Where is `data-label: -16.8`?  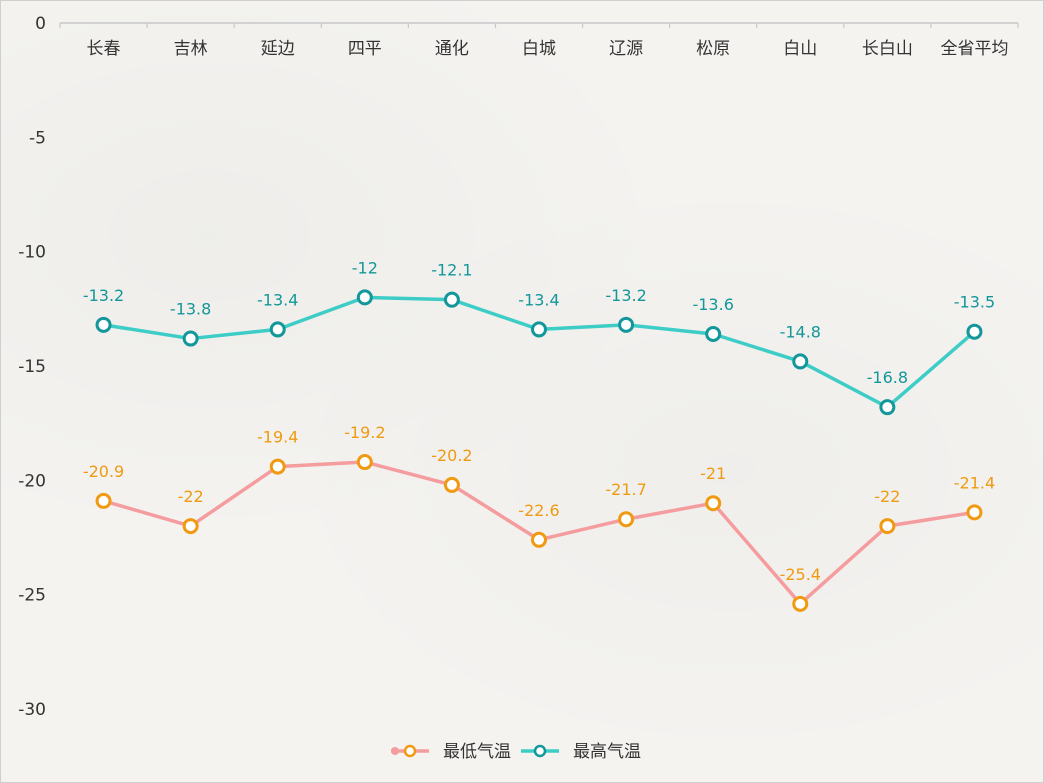
data-label: -16.8 is located at coordinates (887, 377).